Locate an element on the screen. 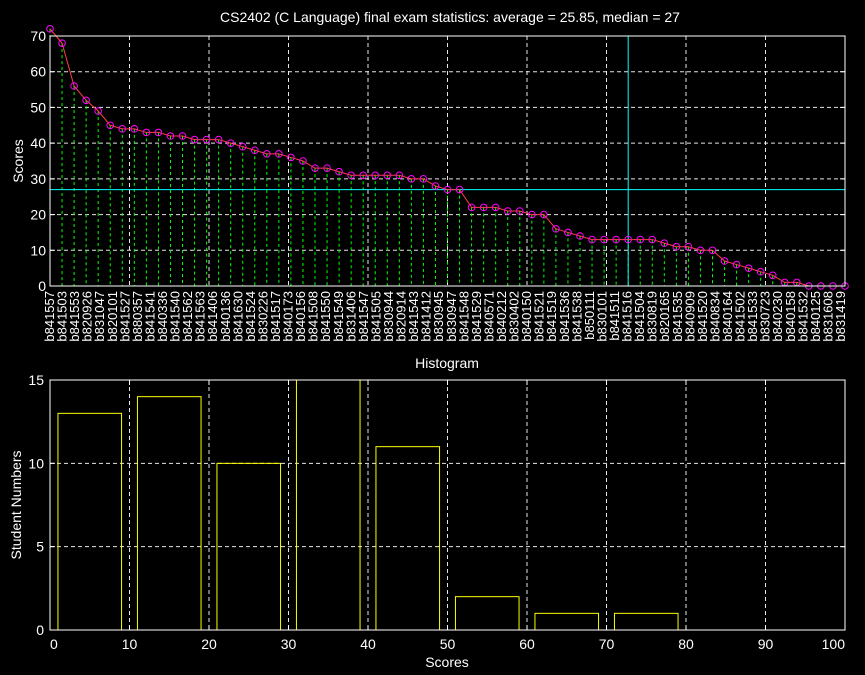 The image size is (865, 675). histogram-y-tick-label: 5 is located at coordinates (40, 547).